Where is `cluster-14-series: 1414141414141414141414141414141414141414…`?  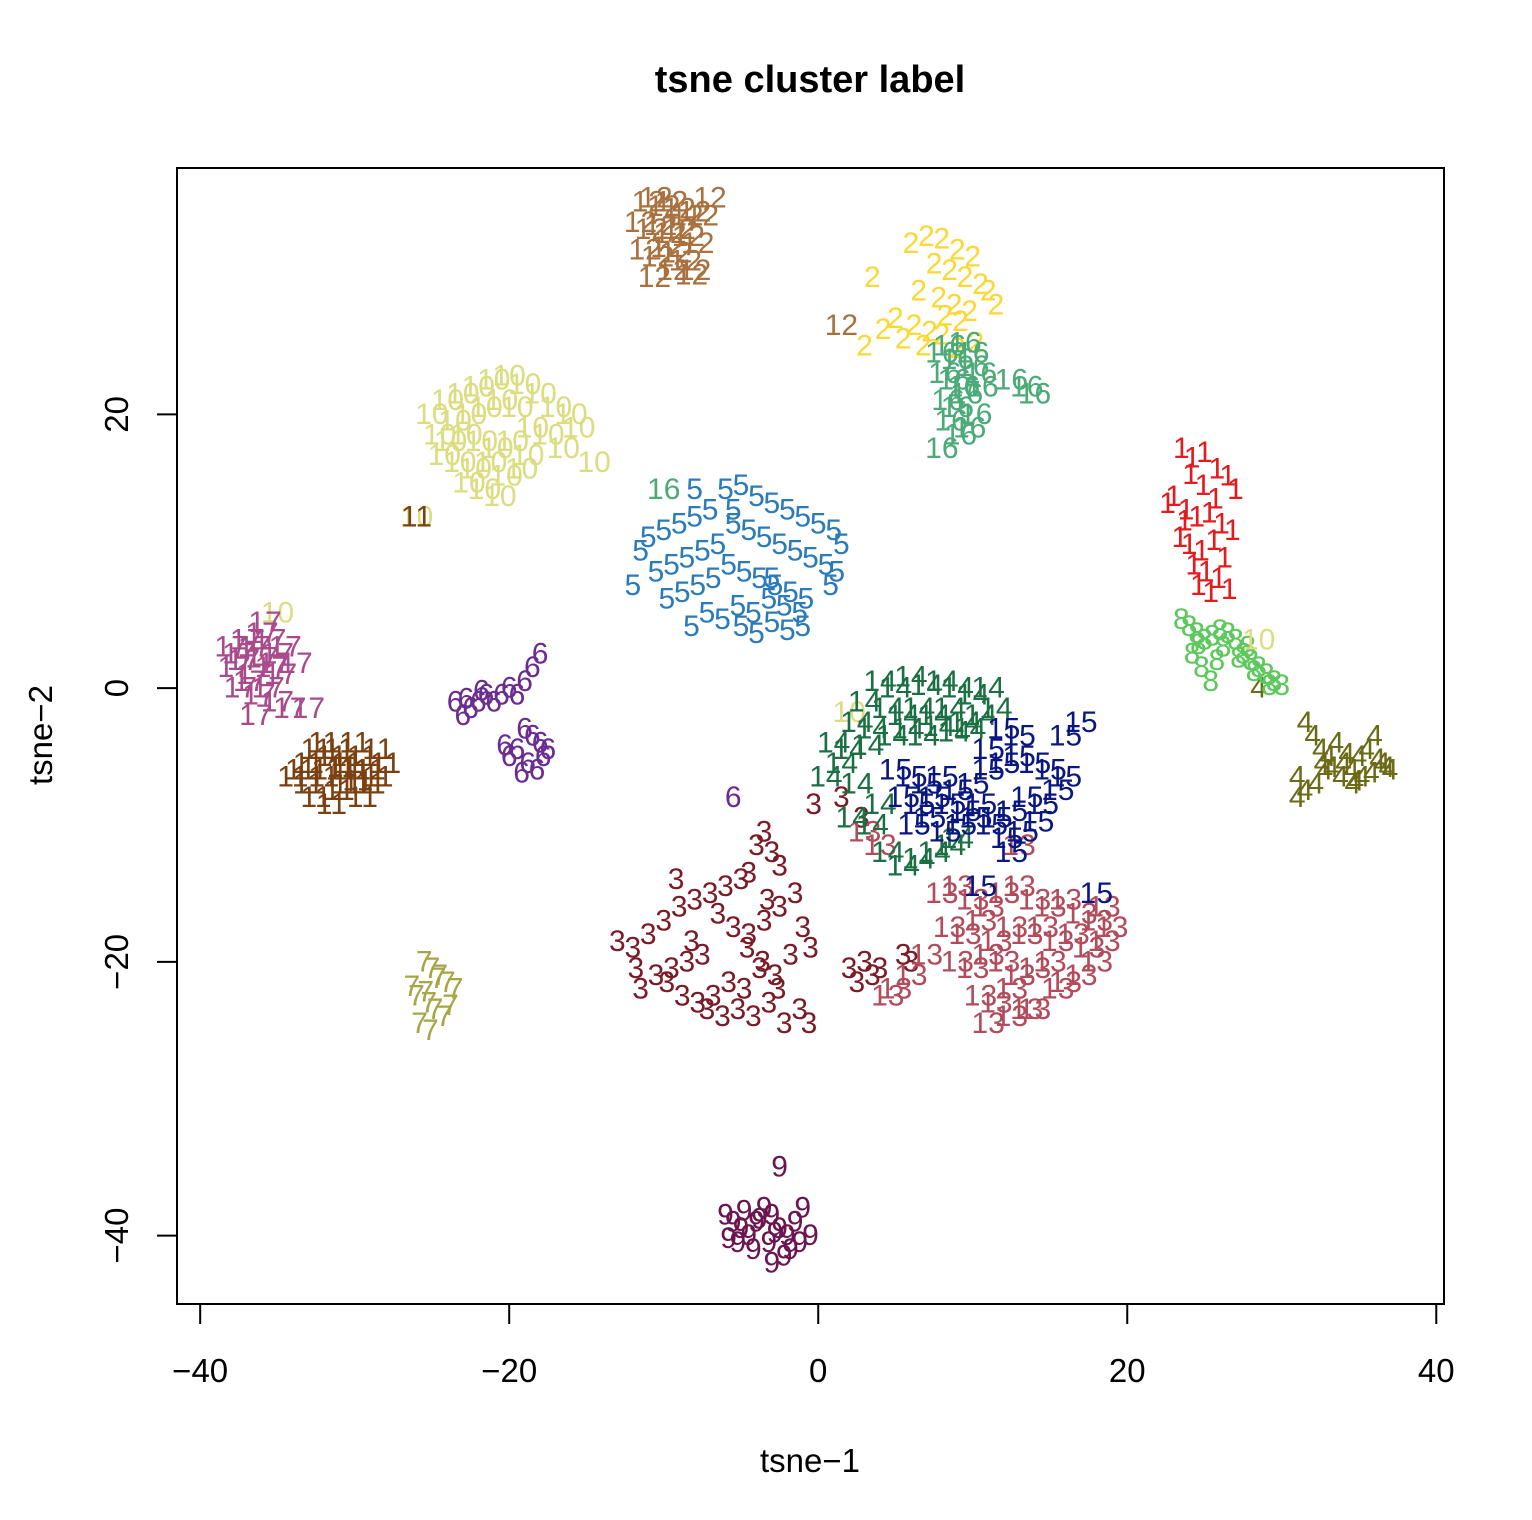
cluster-14-series: 1414141414141414141414141414141414141414… is located at coordinates (910, 772).